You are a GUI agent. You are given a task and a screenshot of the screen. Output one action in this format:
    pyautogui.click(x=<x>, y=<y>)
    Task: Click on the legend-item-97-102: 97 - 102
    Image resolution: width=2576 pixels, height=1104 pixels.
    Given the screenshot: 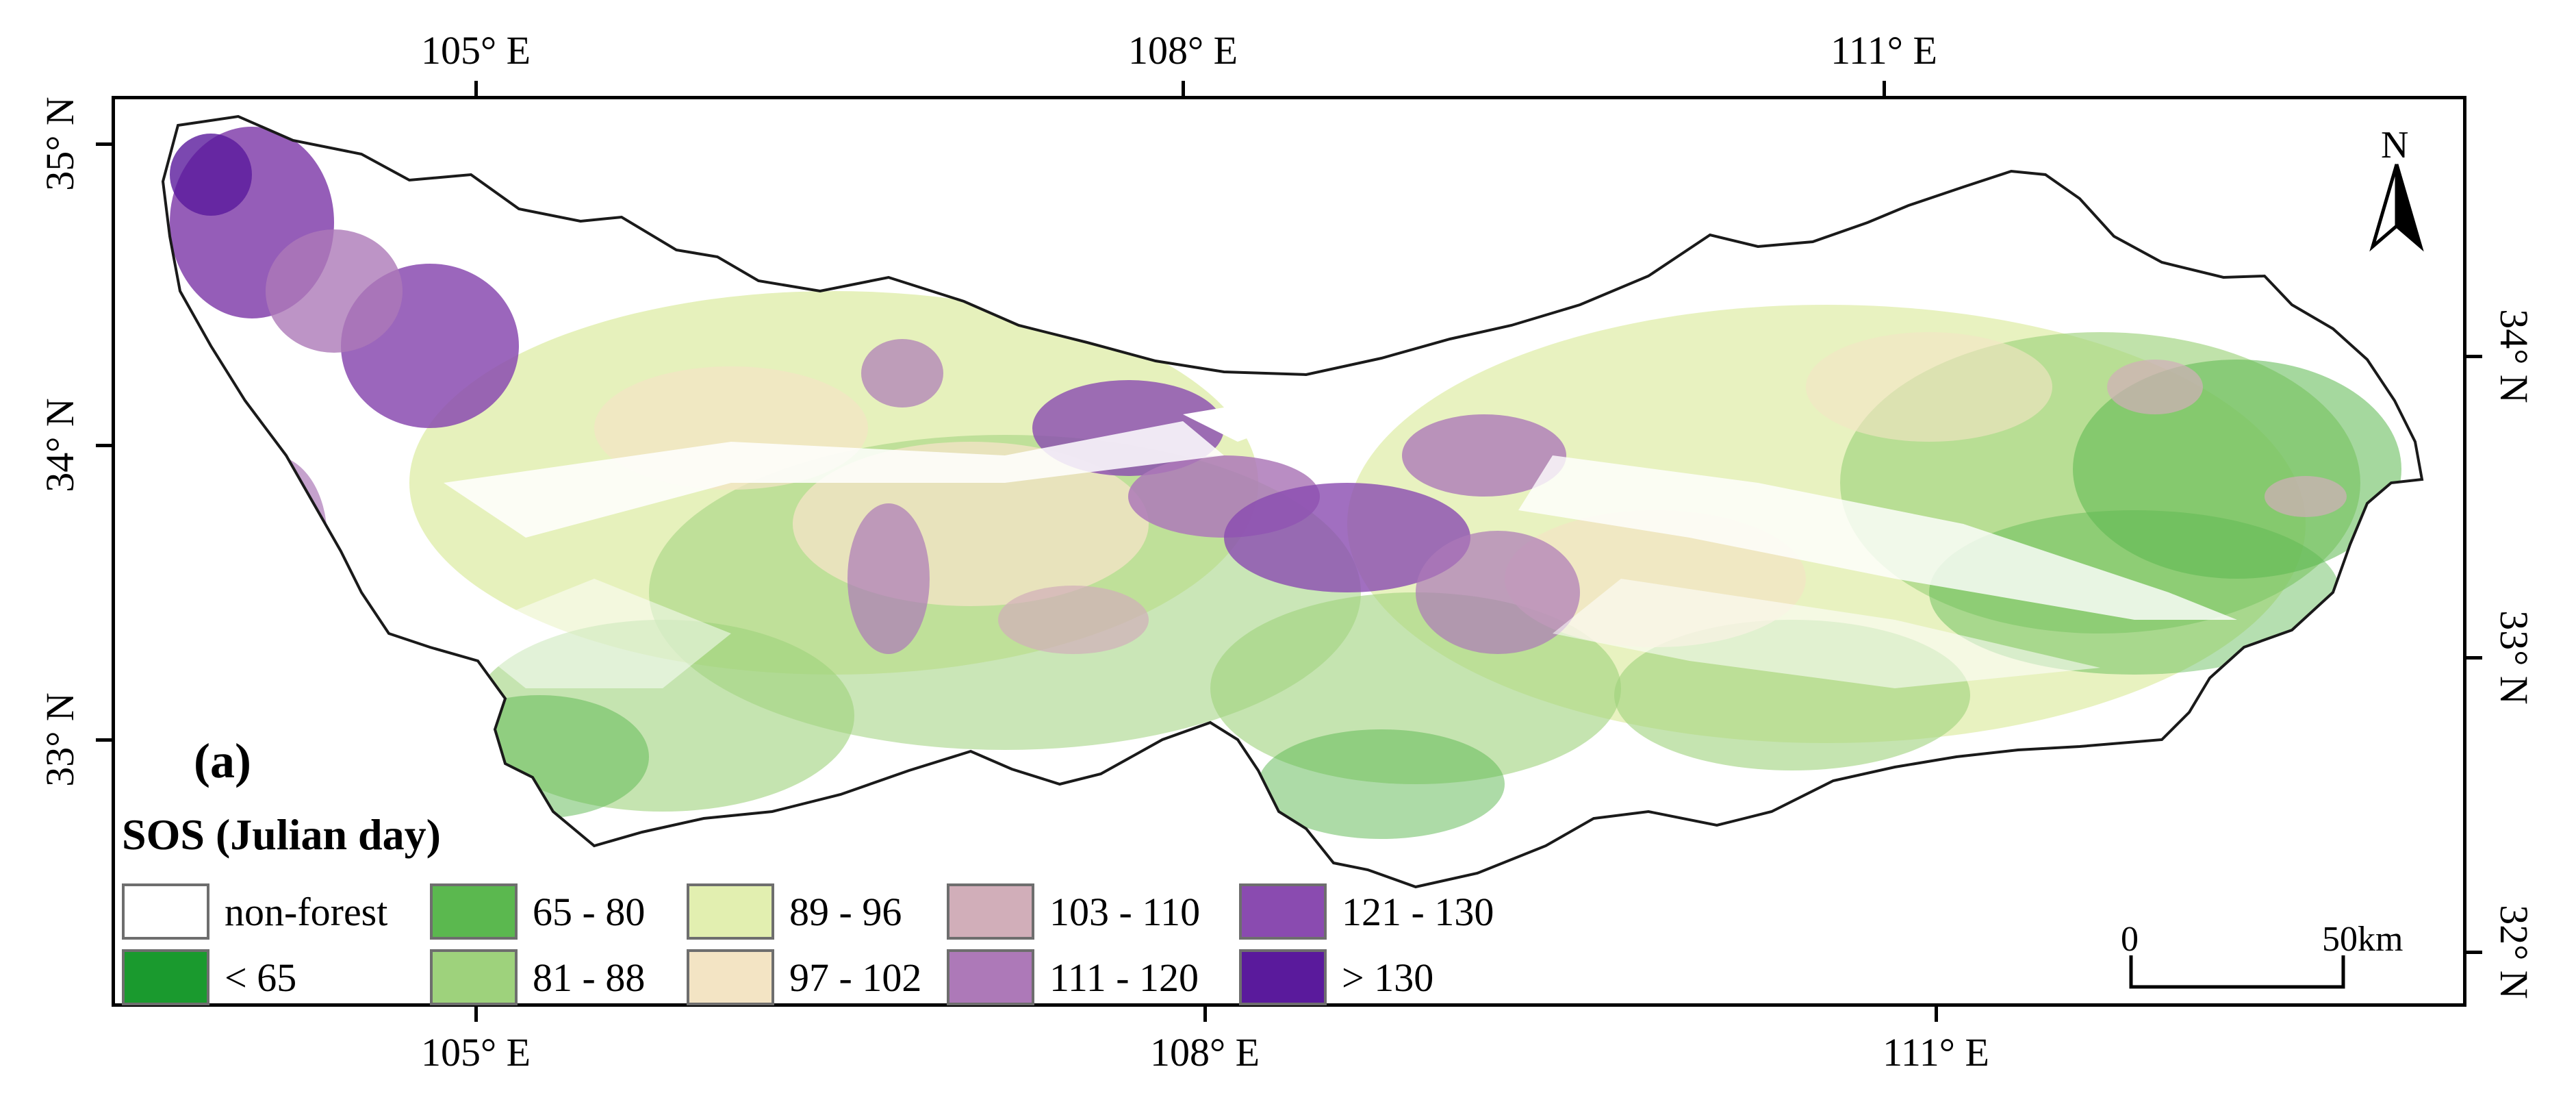 What is the action you would take?
    pyautogui.click(x=804, y=978)
    